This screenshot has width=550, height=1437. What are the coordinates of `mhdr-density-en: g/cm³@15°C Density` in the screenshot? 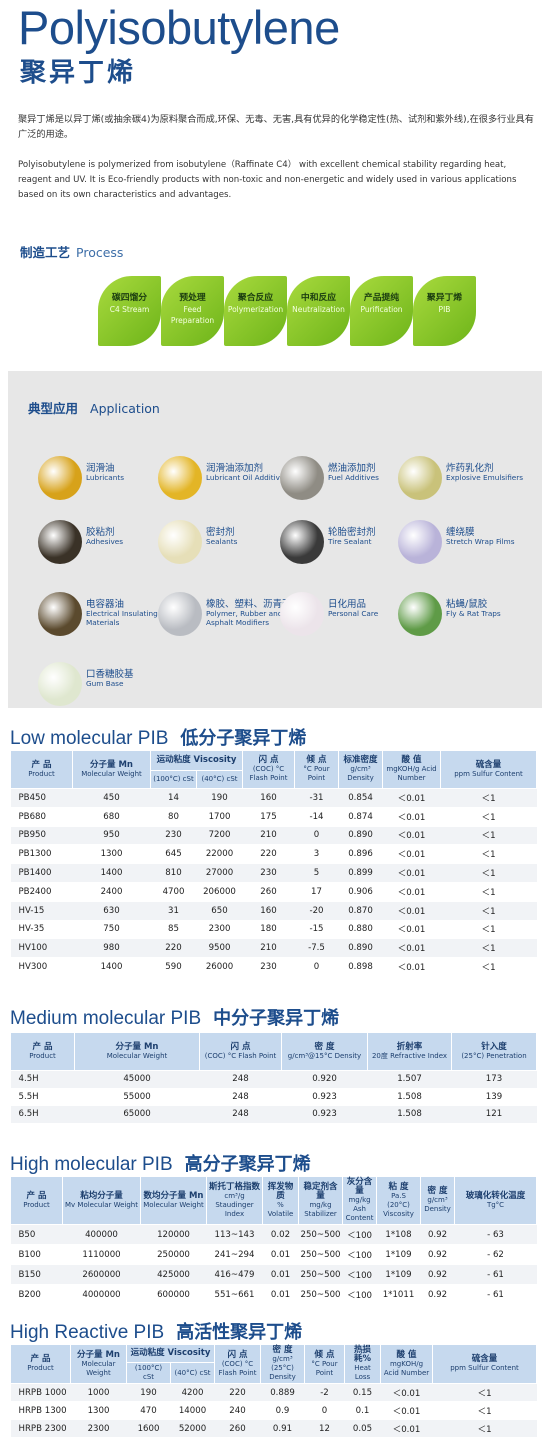 It's located at (324, 1055).